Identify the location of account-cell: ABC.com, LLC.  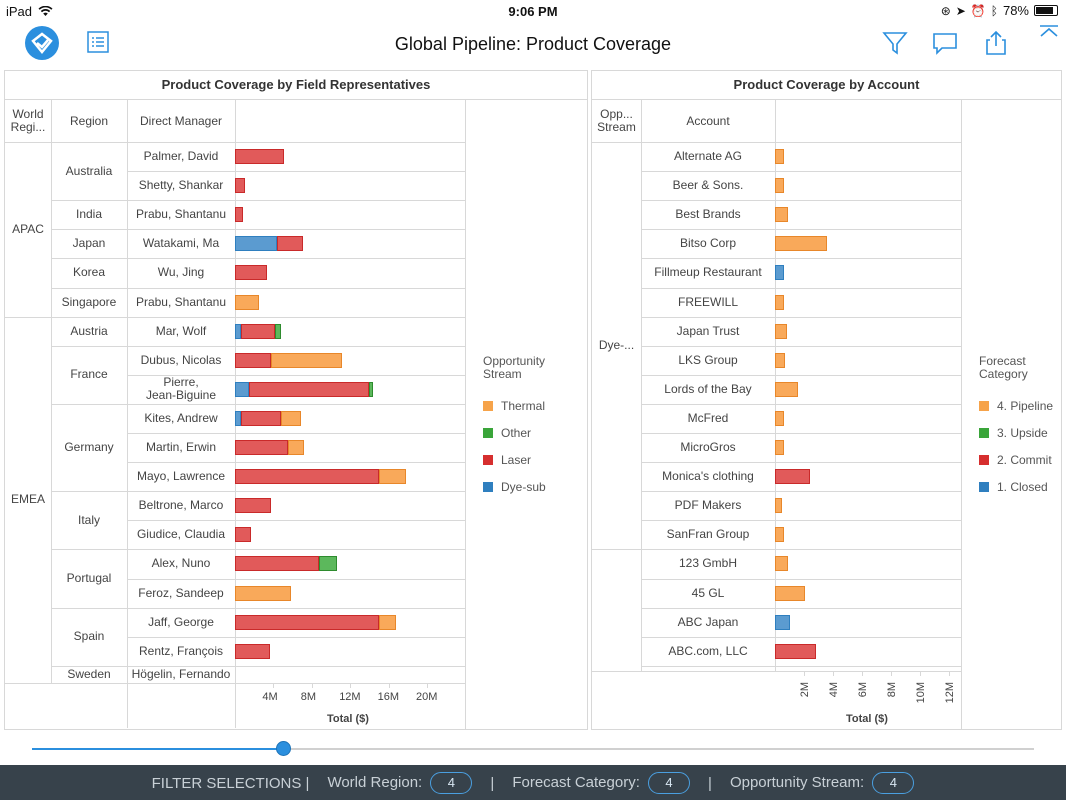
(708, 650).